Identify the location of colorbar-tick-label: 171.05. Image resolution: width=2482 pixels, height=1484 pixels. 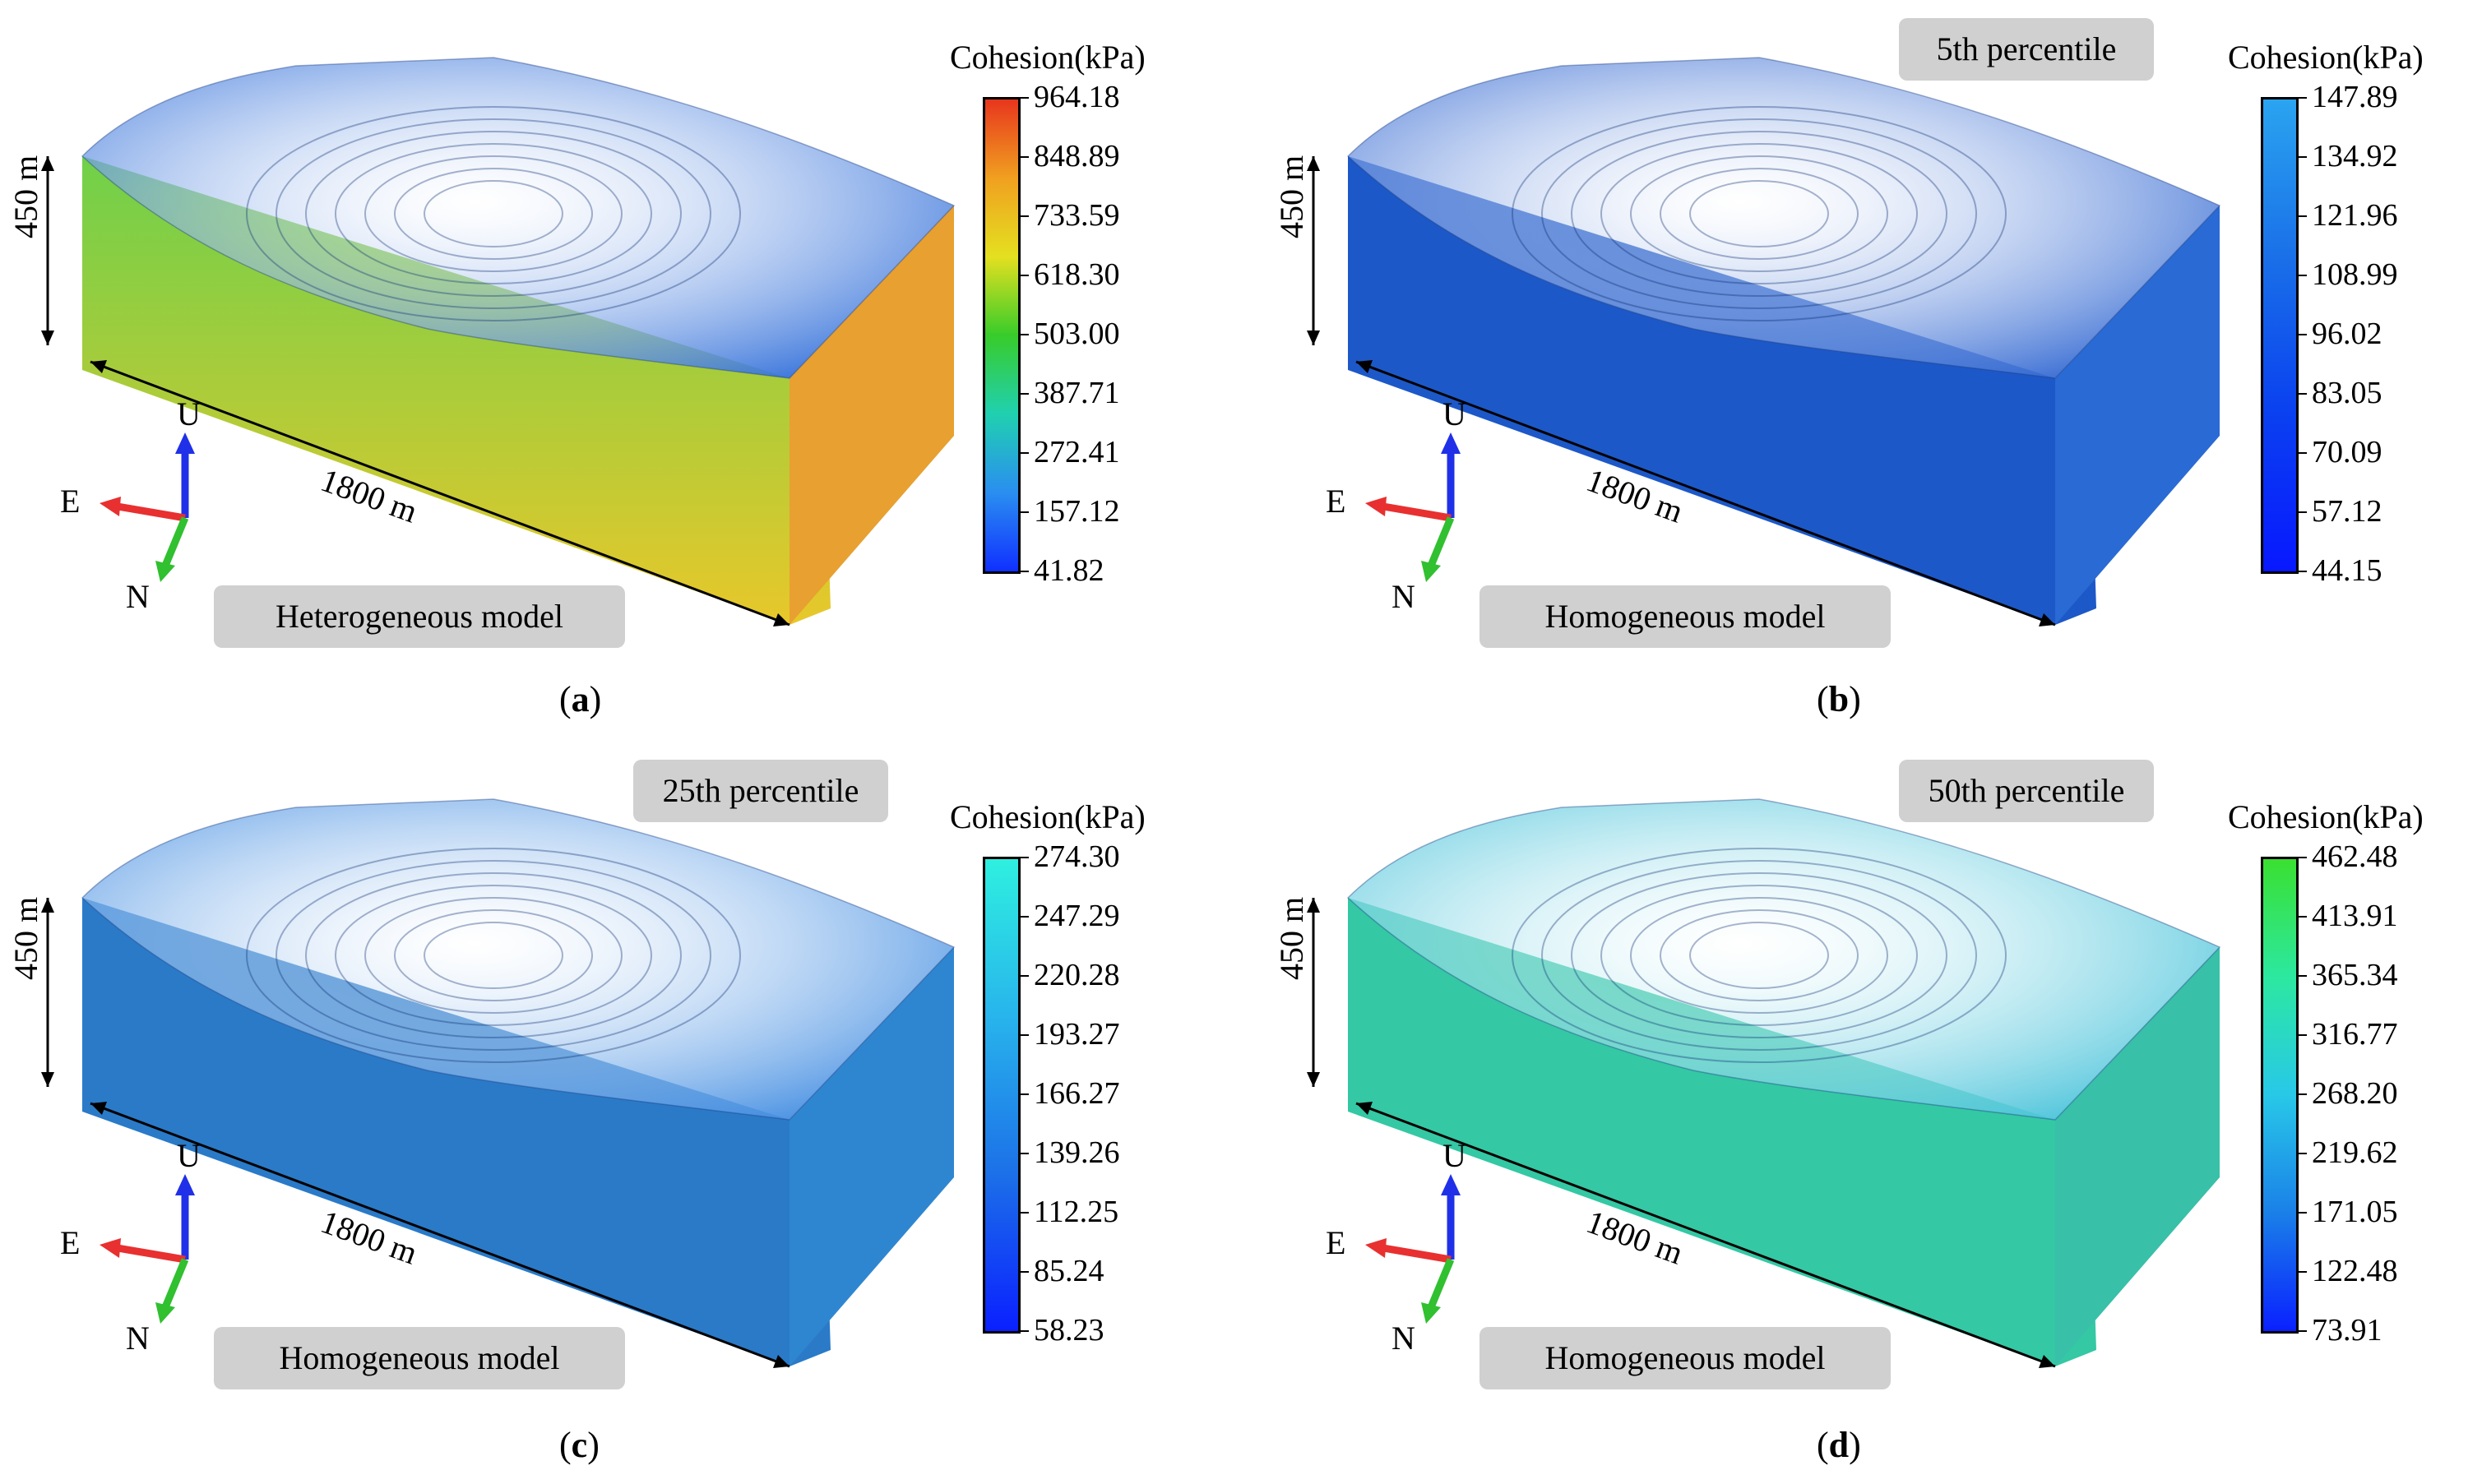
(2355, 1212).